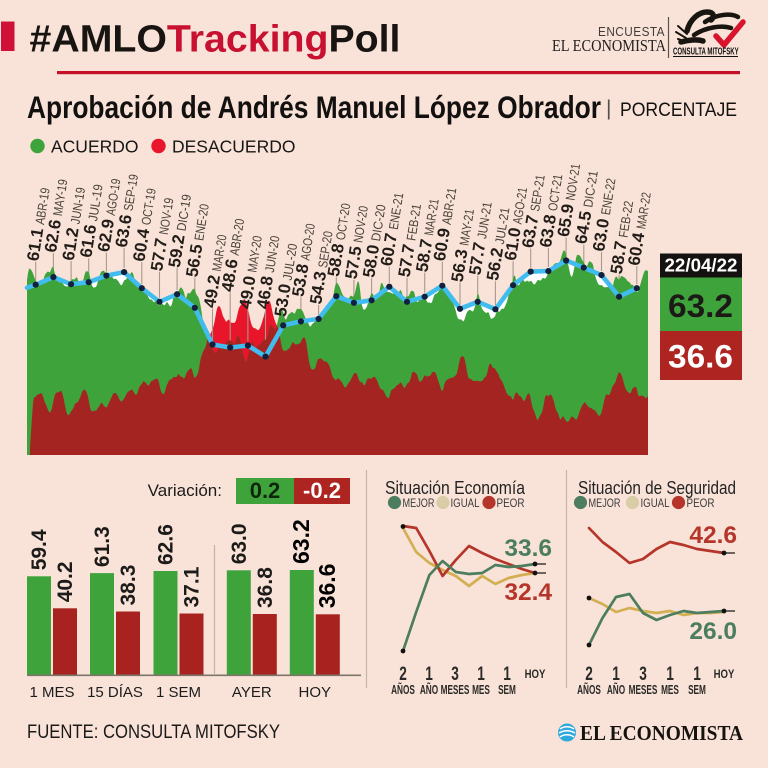  I want to click on svg-text: 59.2DIC-19, so click(180, 231).